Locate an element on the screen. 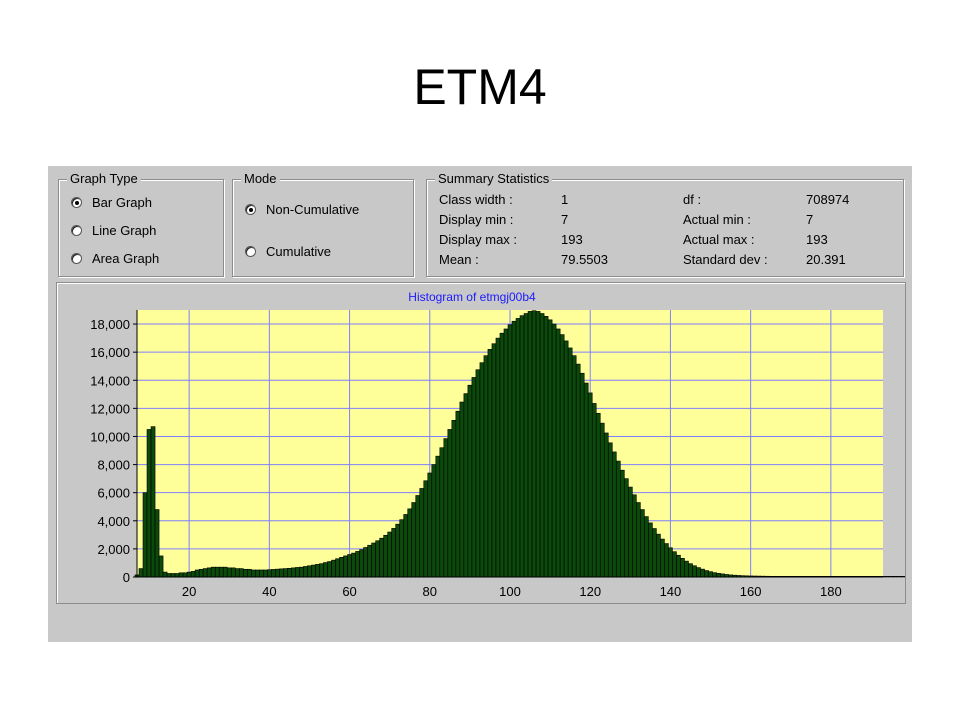 Image resolution: width=960 pixels, height=720 pixels. summary-statistics-legend: Summary Statistics is located at coordinates (494, 179).